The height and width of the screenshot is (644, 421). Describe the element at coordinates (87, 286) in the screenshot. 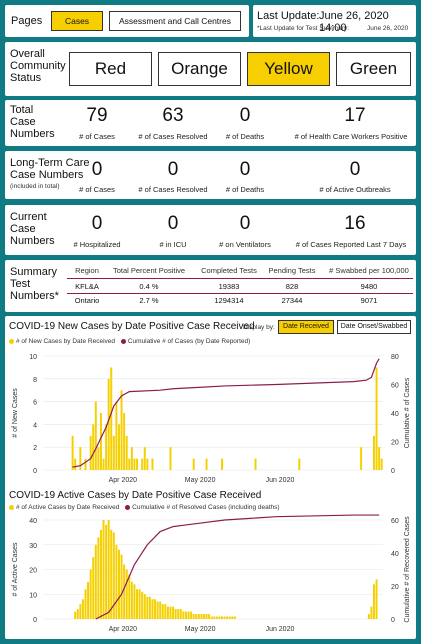

I see `cell: KFL&A` at that location.